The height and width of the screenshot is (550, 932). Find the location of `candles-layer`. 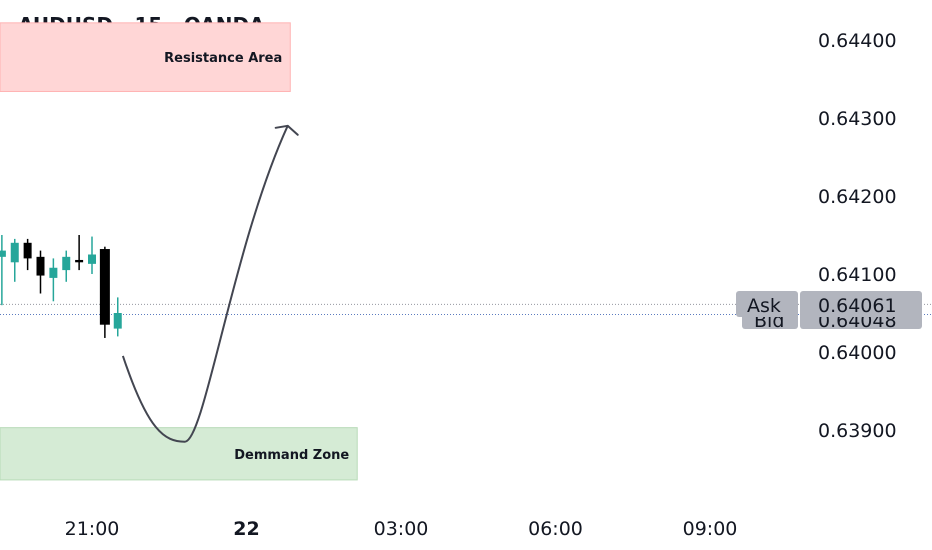

candles-layer is located at coordinates (61, 286).